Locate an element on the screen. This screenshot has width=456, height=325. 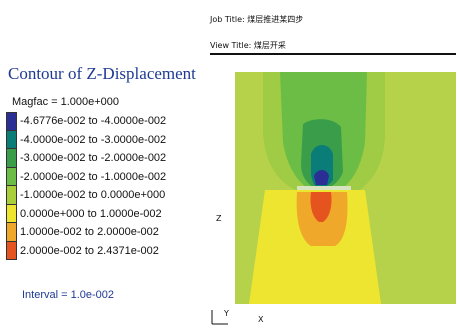
interval-label: Interval = 1.0e-002 is located at coordinates (68, 295).